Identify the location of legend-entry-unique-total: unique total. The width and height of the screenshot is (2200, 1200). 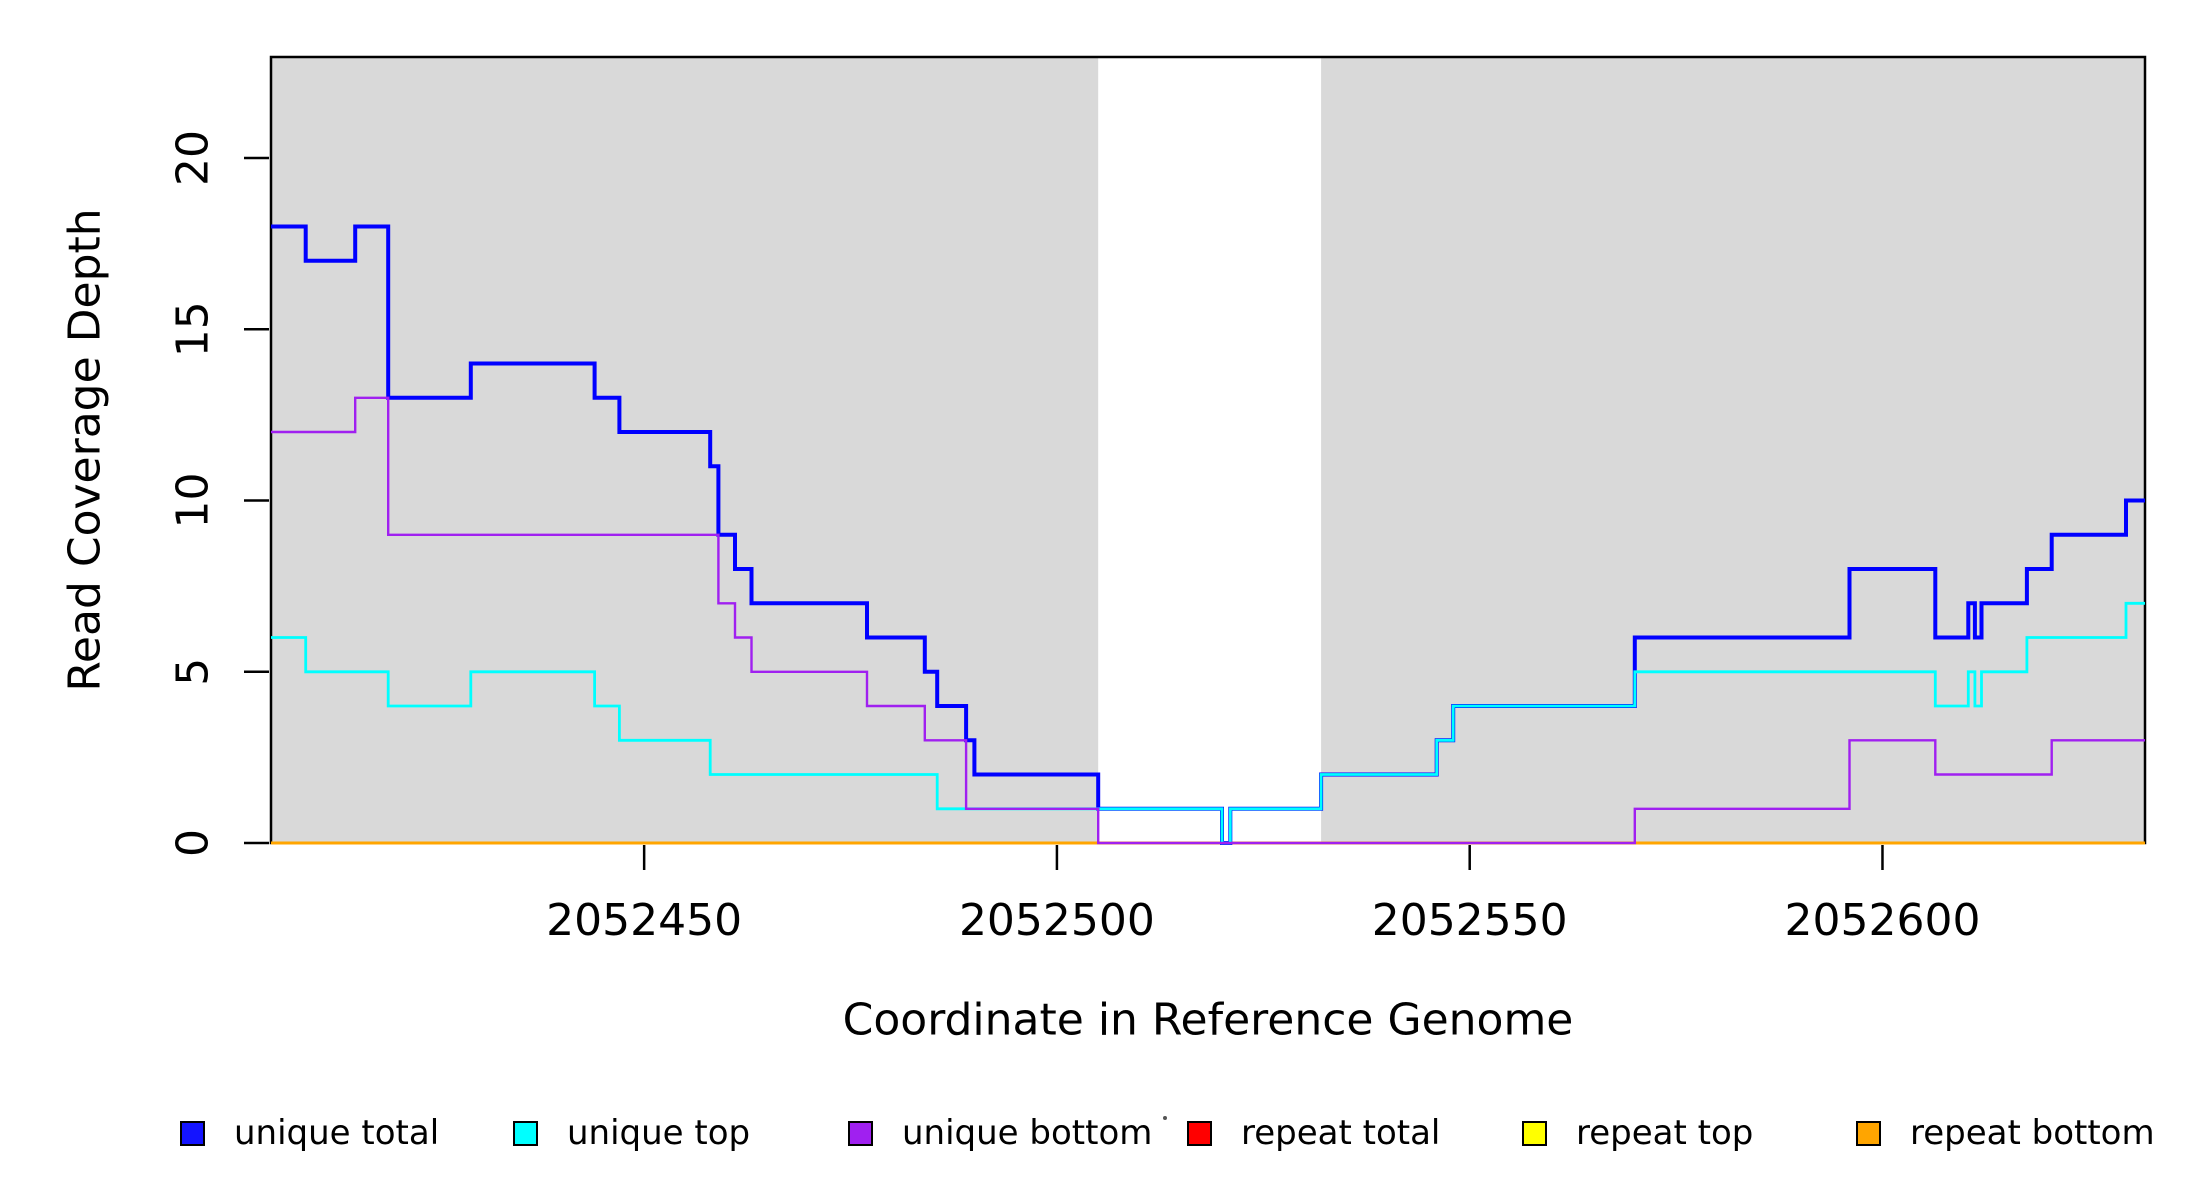
(310, 1133).